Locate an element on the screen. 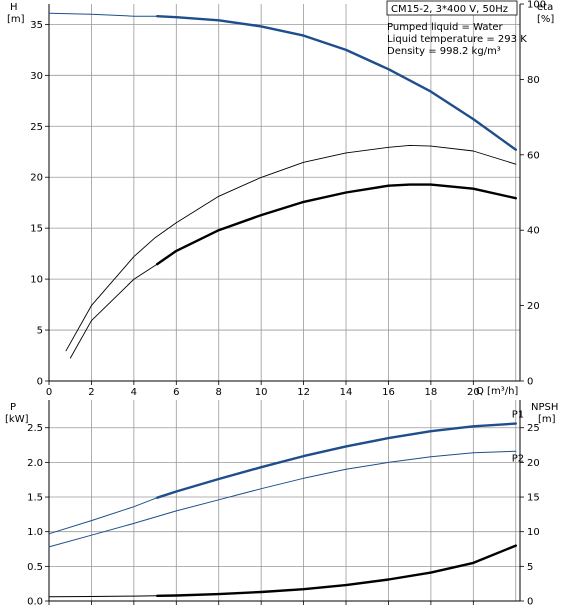  left-tick-label: 0 is located at coordinates (40, 382).